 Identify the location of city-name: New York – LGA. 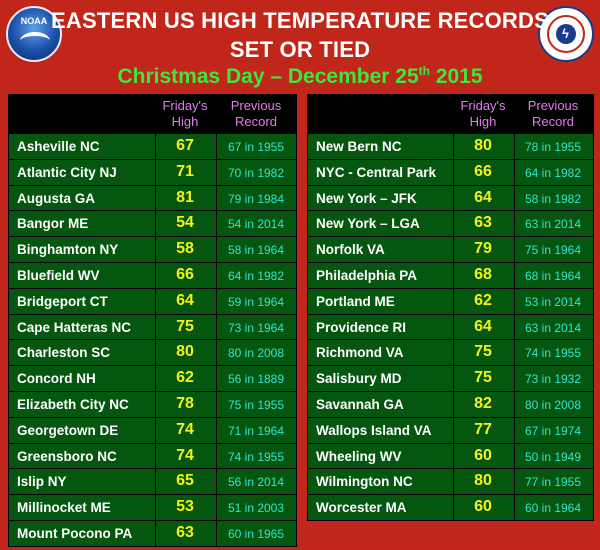
(368, 224).